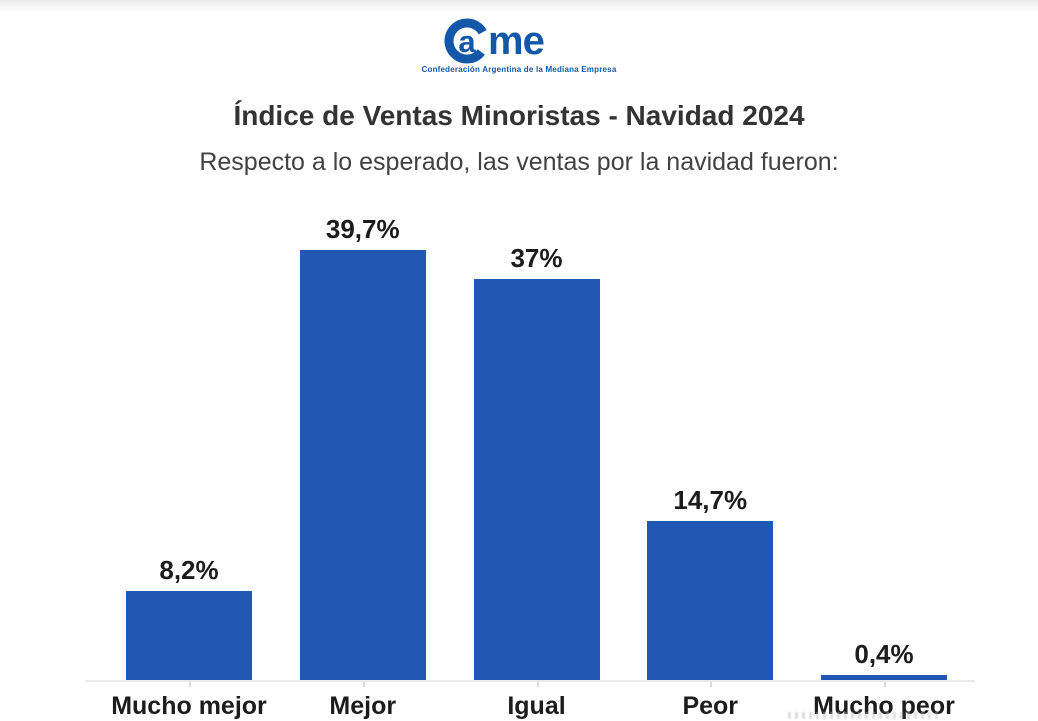 The image size is (1038, 721). I want to click on svg-text: a, so click(467, 41).